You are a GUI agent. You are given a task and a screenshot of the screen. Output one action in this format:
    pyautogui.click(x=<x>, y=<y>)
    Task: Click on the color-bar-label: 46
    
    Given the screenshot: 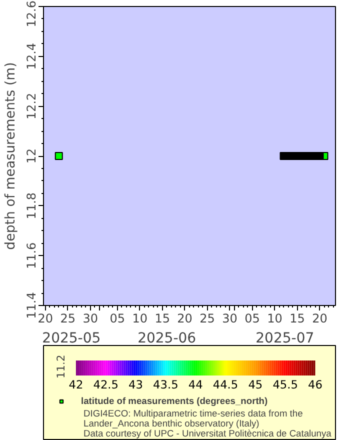 What is the action you would take?
    pyautogui.click(x=315, y=385)
    